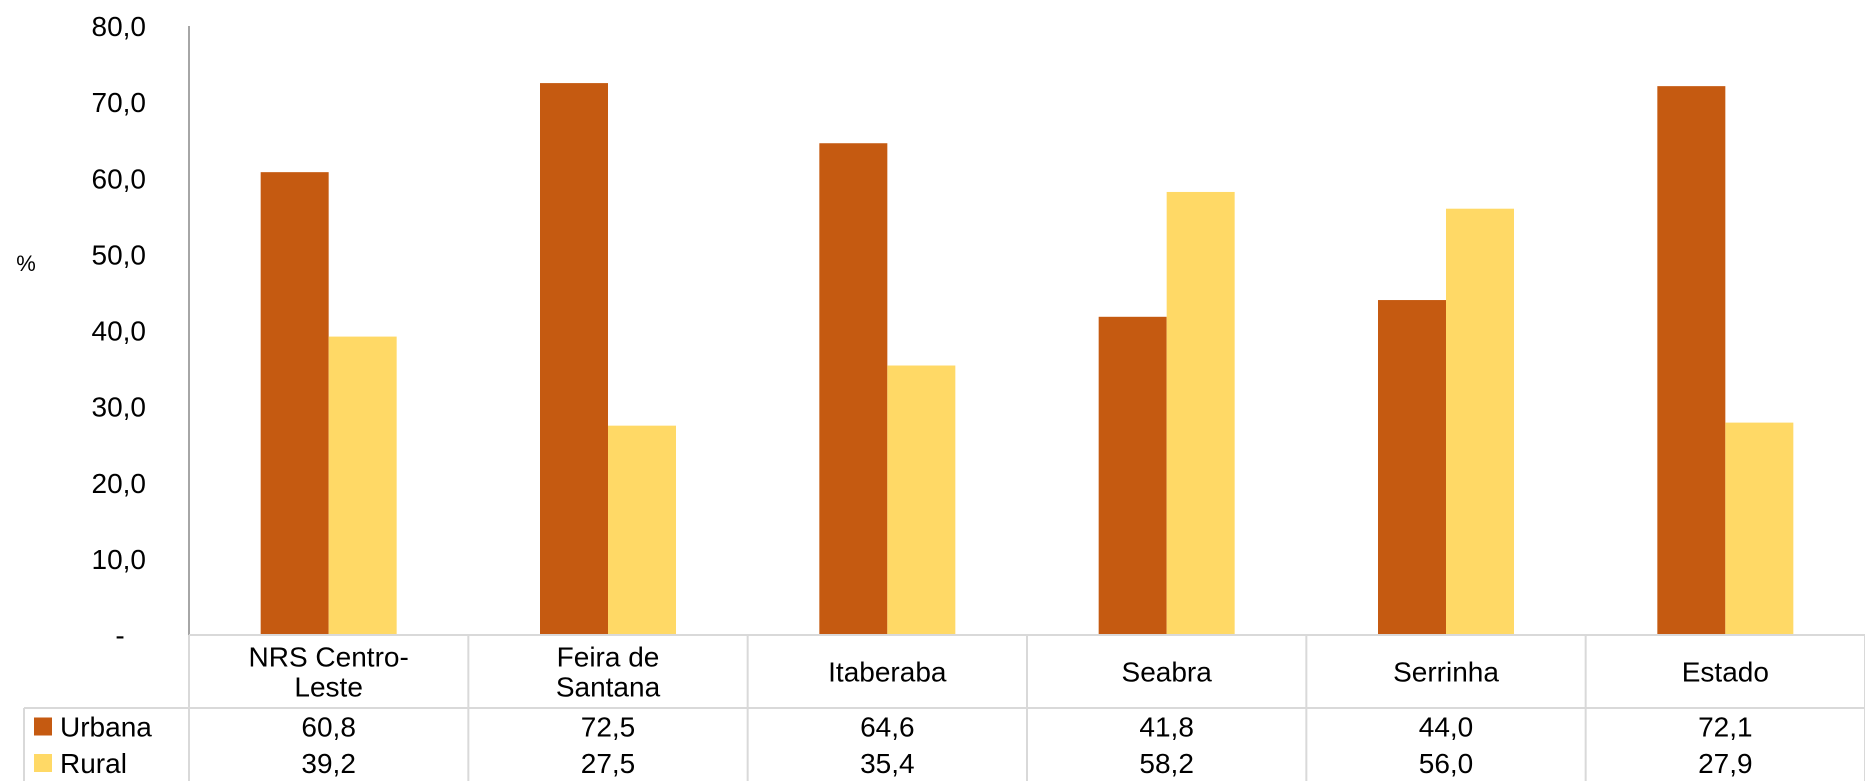  What do you see at coordinates (1725, 763) in the screenshot?
I see `data-table-value: 27,9` at bounding box center [1725, 763].